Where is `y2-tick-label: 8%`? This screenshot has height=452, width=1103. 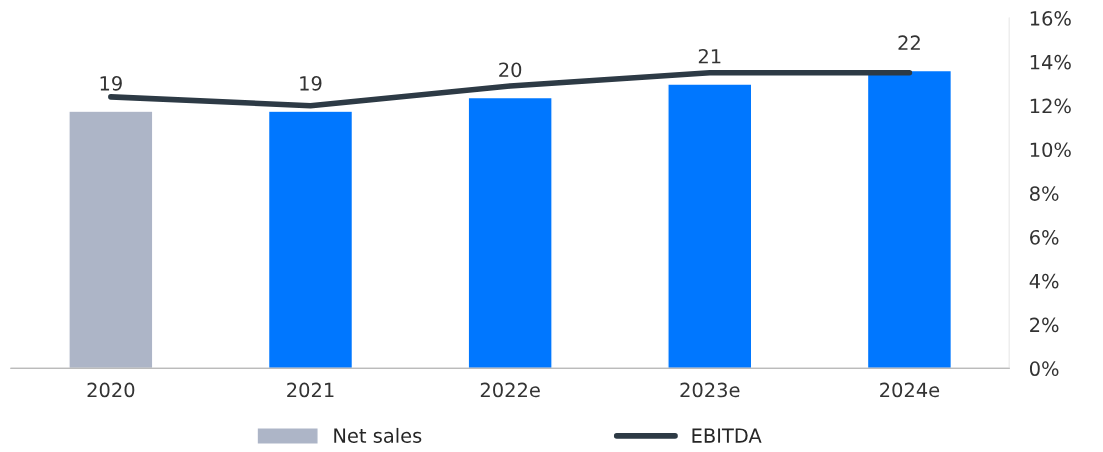 y2-tick-label: 8% is located at coordinates (1044, 193).